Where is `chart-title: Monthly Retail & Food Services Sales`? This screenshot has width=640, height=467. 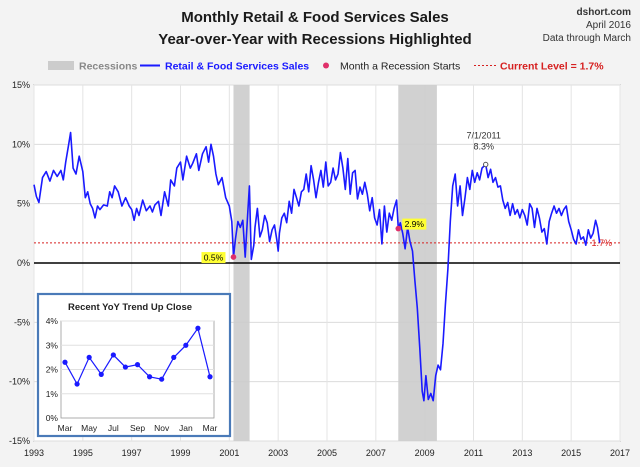 chart-title: Monthly Retail & Food Services Sales is located at coordinates (315, 17).